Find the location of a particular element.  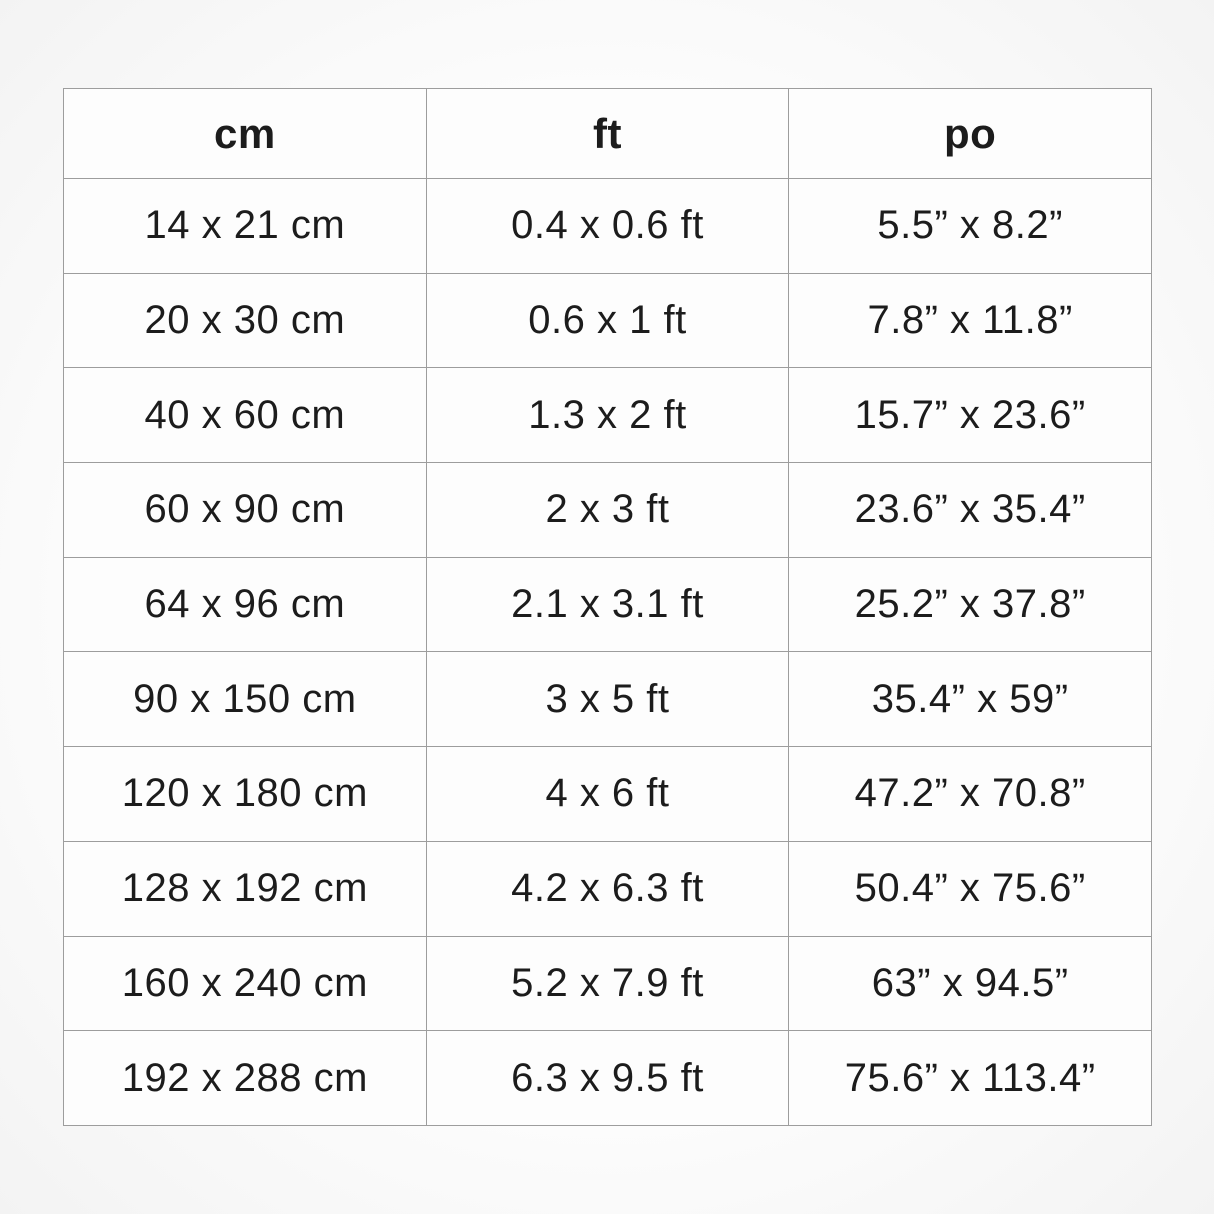

cell-ft: 5.2 x 7.9 ft is located at coordinates (607, 983).